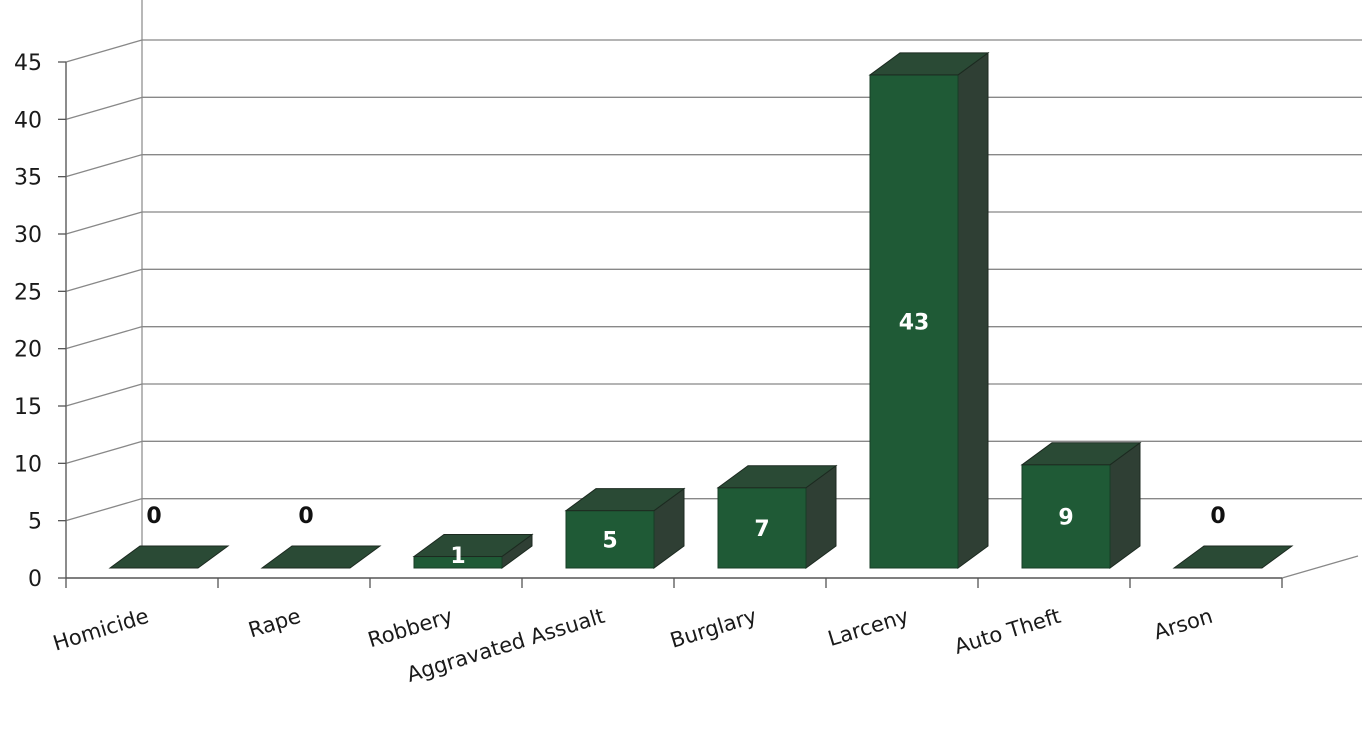 The width and height of the screenshot is (1364, 731). I want to click on x-category-label: Robbery, so click(410, 628).